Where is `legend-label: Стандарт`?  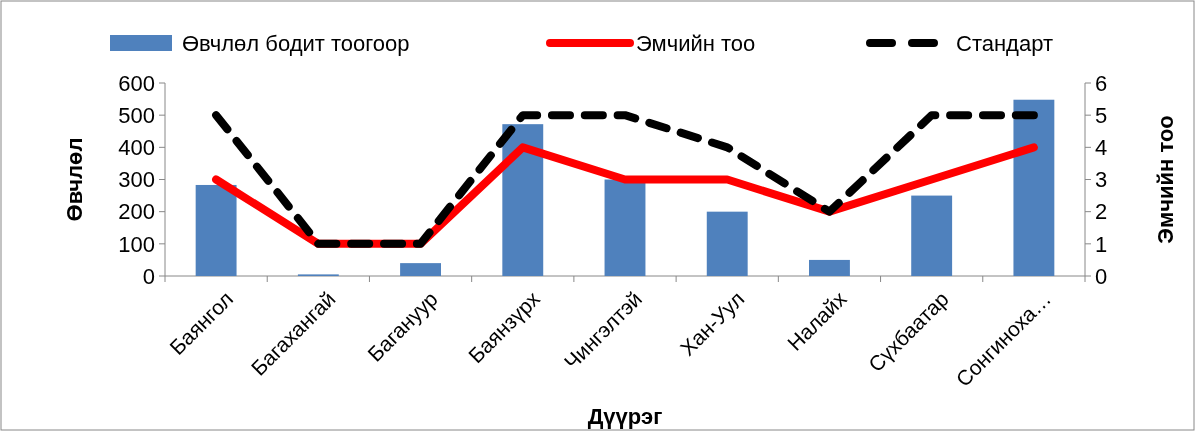
legend-label: Стандарт is located at coordinates (1005, 43).